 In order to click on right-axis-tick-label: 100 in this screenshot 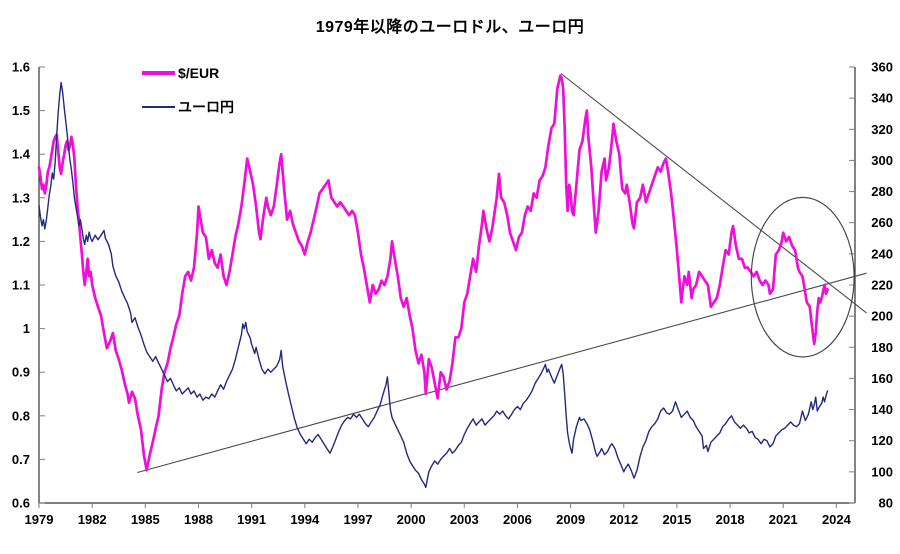, I will do `click(882, 471)`.